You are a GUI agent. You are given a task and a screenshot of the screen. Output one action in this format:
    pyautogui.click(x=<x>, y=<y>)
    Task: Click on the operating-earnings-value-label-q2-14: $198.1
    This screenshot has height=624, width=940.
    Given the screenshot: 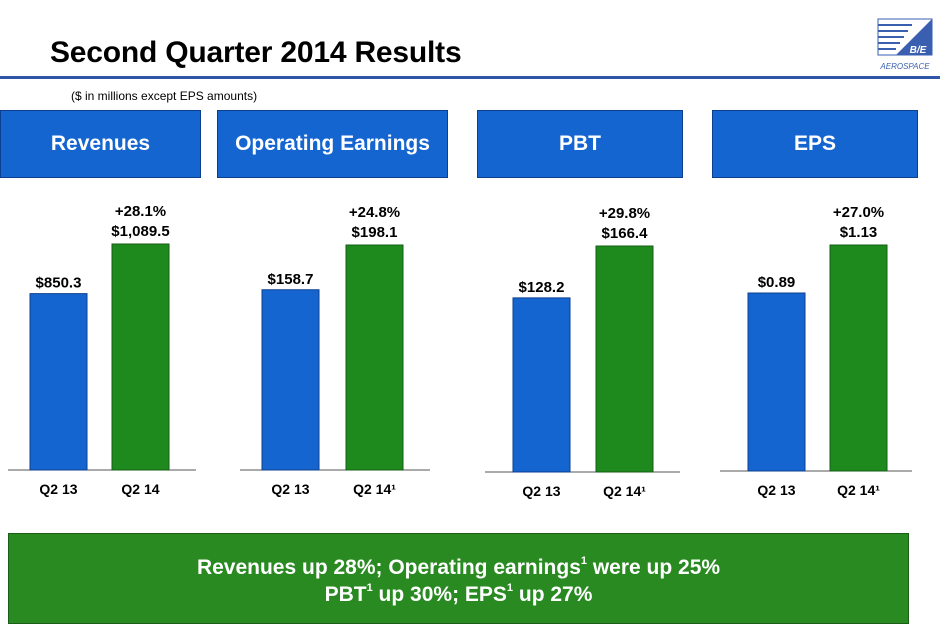 What is the action you would take?
    pyautogui.click(x=375, y=232)
    